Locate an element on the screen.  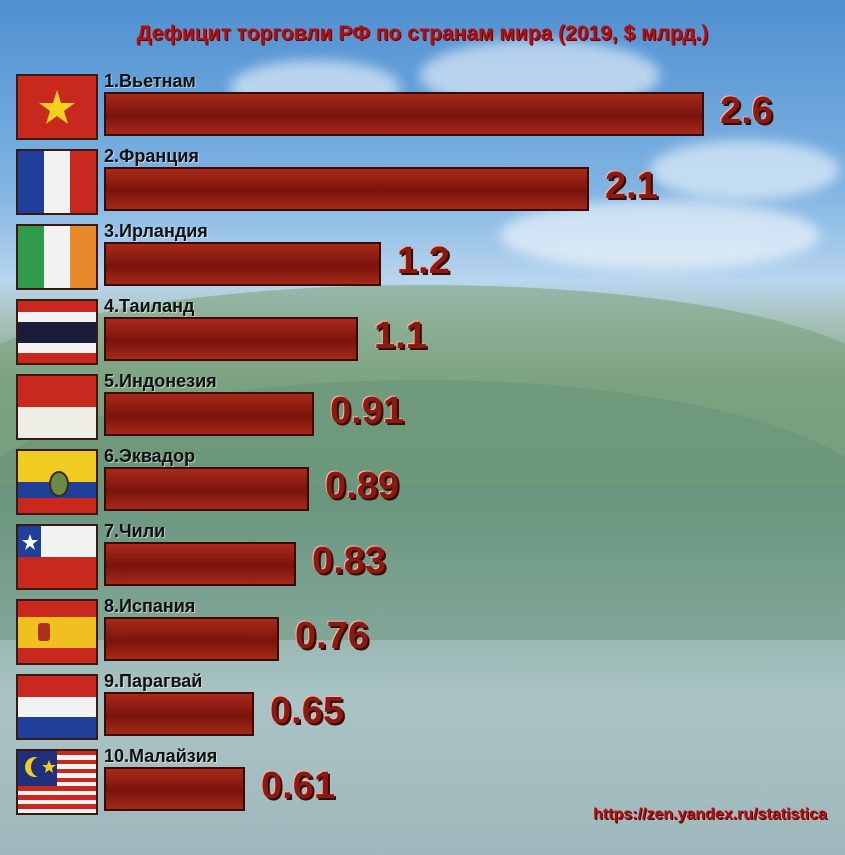
chile-flag-icon is located at coordinates (57, 557).